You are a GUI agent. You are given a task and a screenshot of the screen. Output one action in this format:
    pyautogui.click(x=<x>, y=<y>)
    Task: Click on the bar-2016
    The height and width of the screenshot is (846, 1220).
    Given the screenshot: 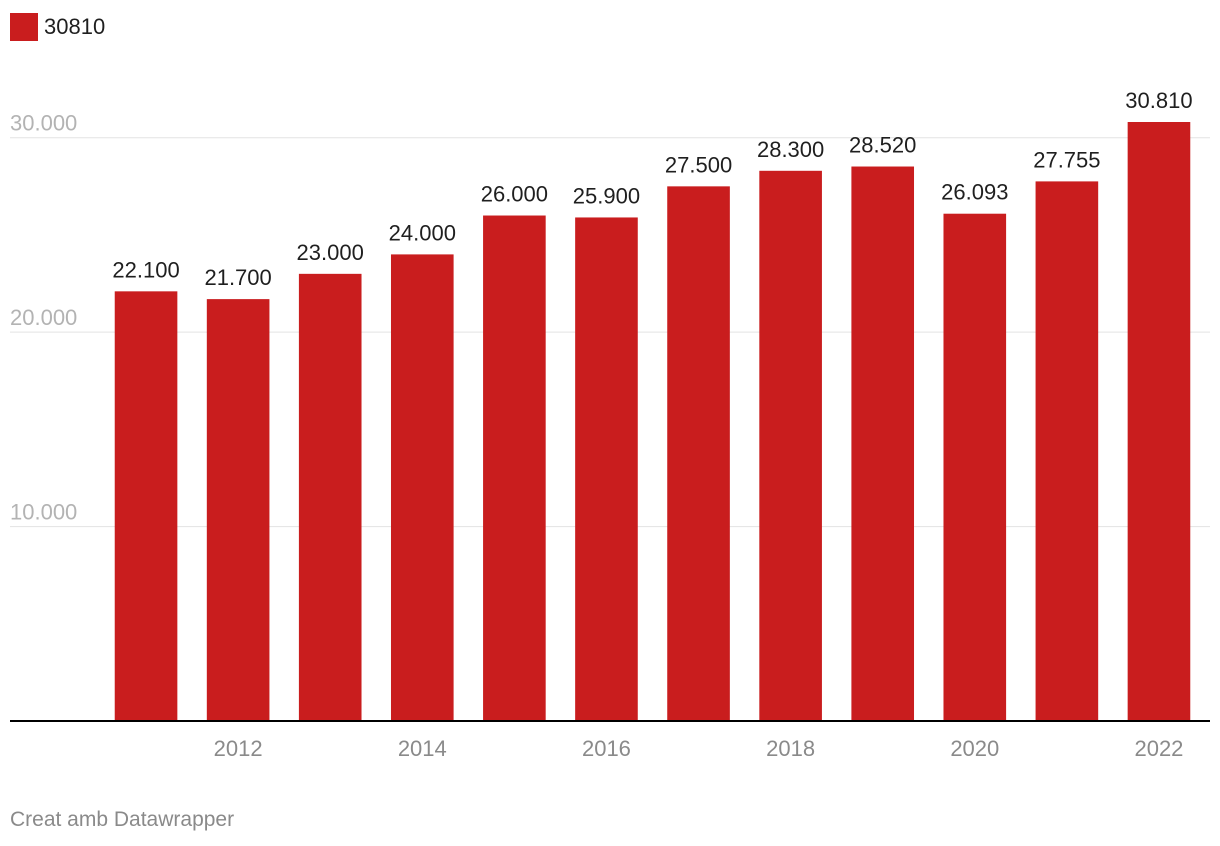 What is the action you would take?
    pyautogui.click(x=606, y=469)
    